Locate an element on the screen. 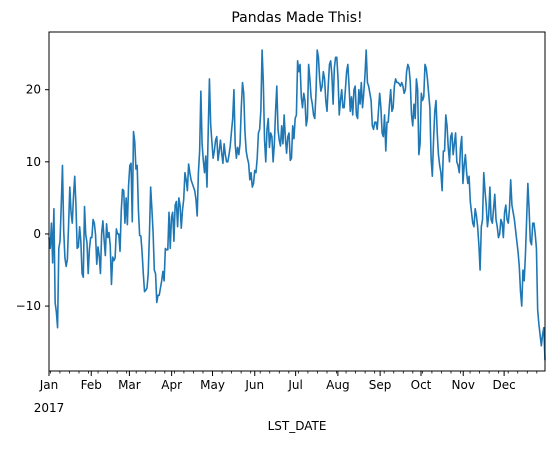 The image size is (554, 471). x-tick-label: Jan is located at coordinates (49, 385).